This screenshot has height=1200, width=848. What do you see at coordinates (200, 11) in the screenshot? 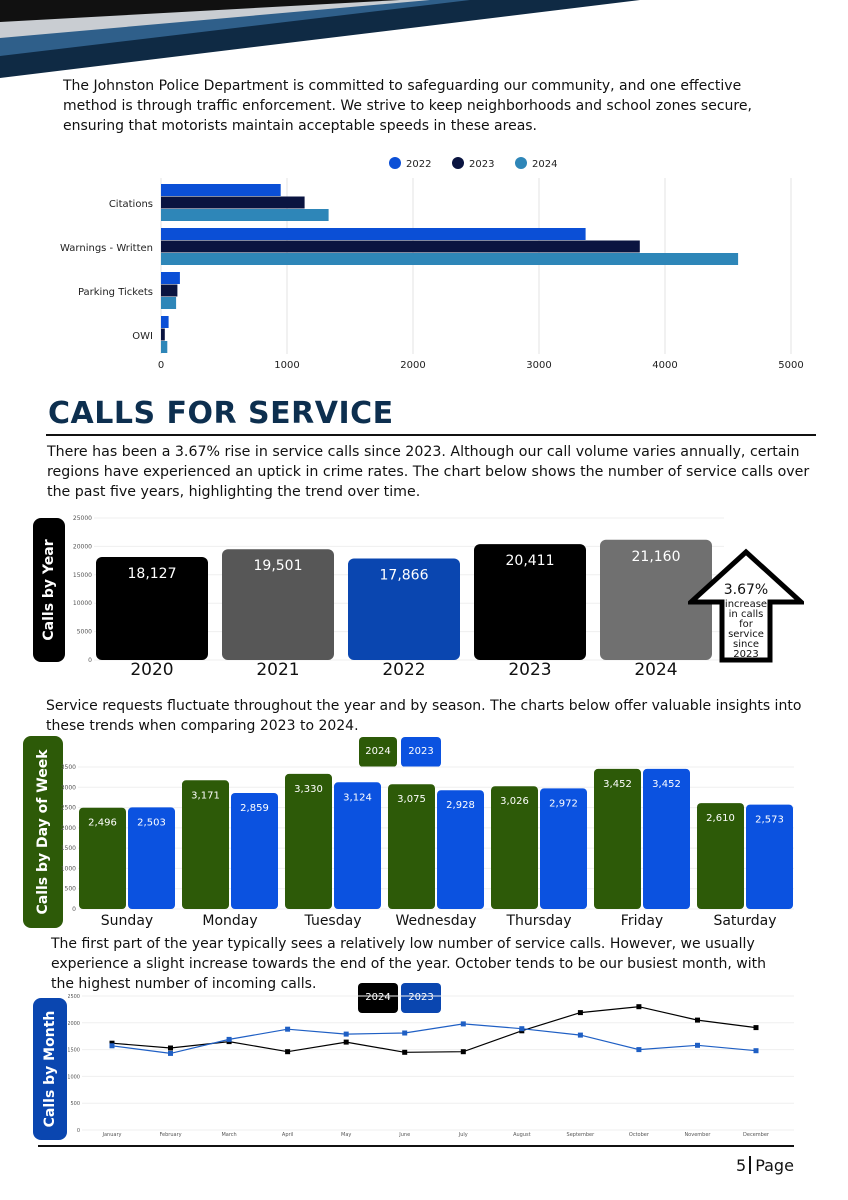
I see `header-stripe-black` at bounding box center [200, 11].